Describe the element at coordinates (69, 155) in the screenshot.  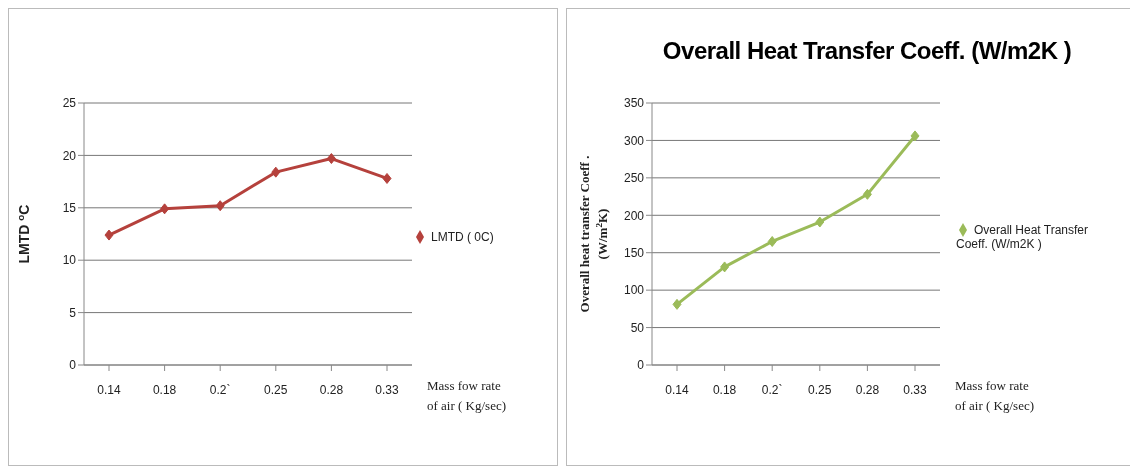
I see `y-tick-label: 20` at that location.